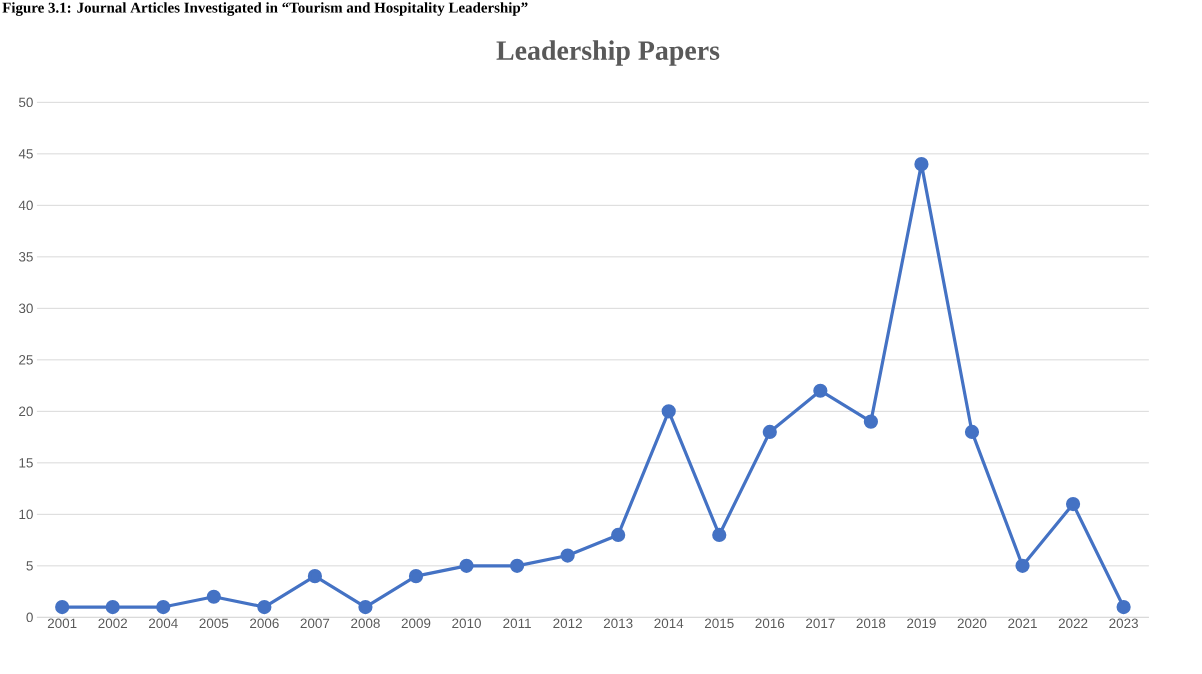 The image size is (1202, 674). I want to click on x-tick-label: 2021, so click(1022, 623).